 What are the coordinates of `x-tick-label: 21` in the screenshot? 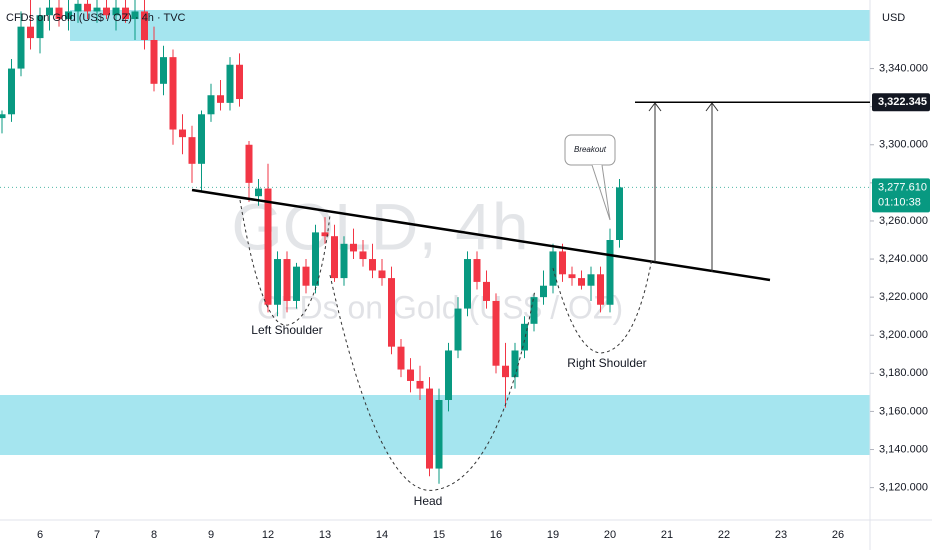 It's located at (667, 535).